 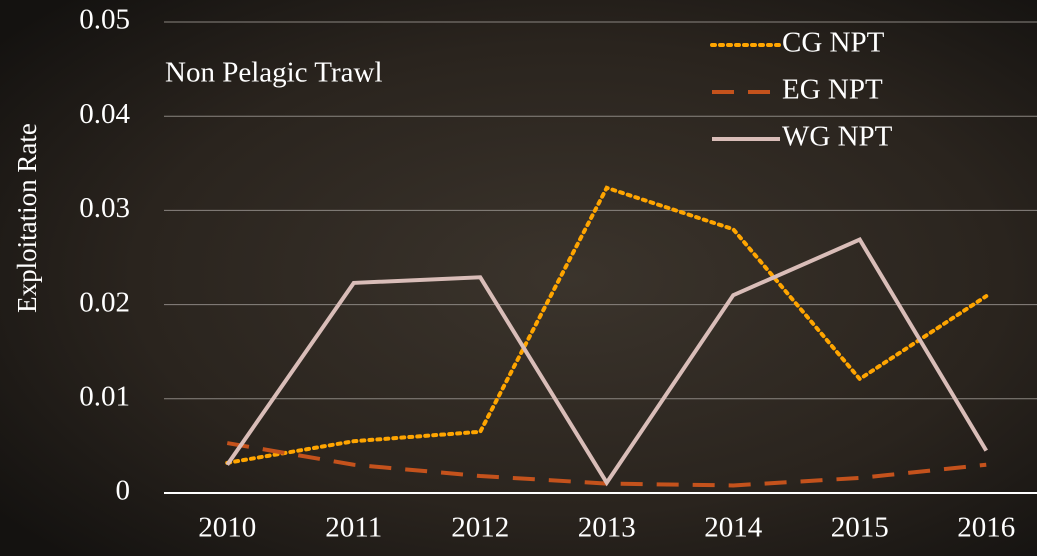 What do you see at coordinates (832, 90) in the screenshot?
I see `legend-label: EG NPT` at bounding box center [832, 90].